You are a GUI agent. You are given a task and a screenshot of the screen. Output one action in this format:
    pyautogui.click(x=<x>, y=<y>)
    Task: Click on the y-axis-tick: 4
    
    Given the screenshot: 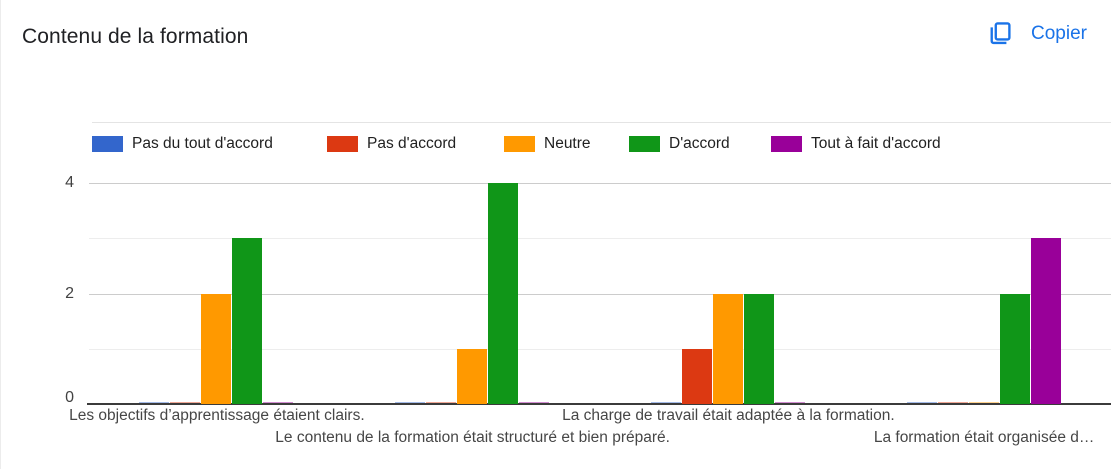 What is the action you would take?
    pyautogui.click(x=69, y=182)
    